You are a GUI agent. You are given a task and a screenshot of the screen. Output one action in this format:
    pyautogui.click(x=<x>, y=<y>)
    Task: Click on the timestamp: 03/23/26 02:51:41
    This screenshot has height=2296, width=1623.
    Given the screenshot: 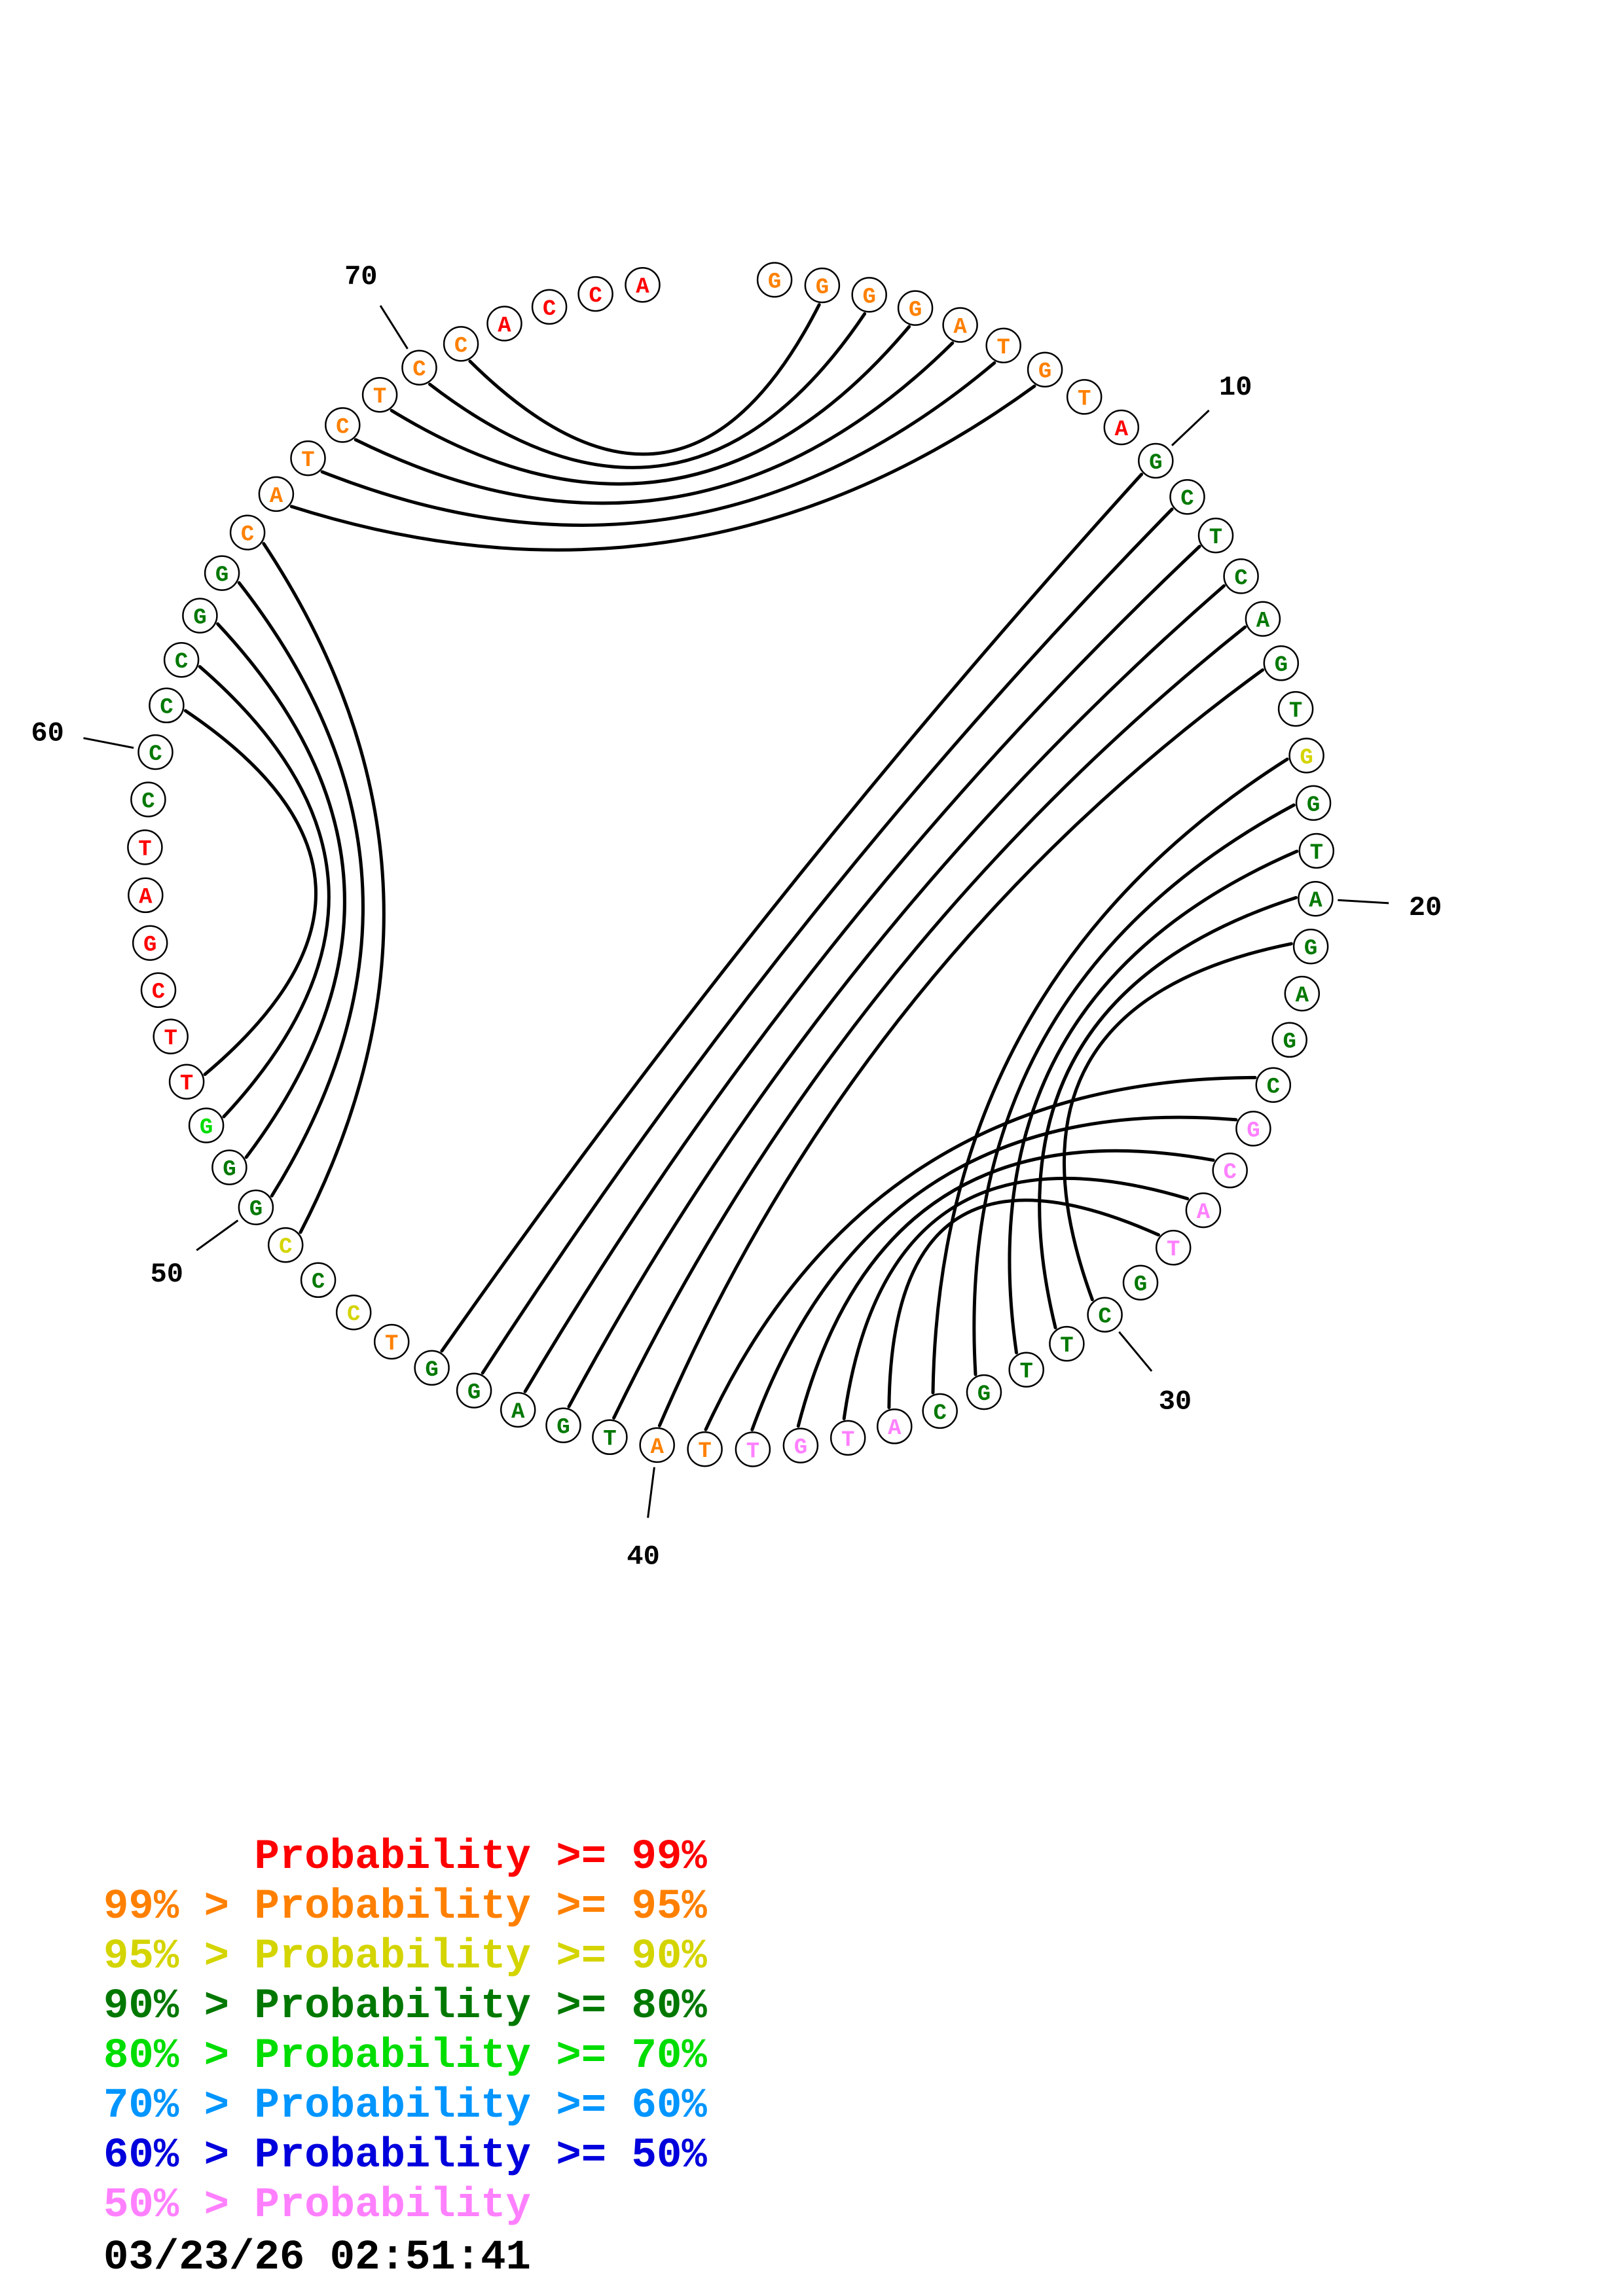 What is the action you would take?
    pyautogui.click(x=317, y=2258)
    